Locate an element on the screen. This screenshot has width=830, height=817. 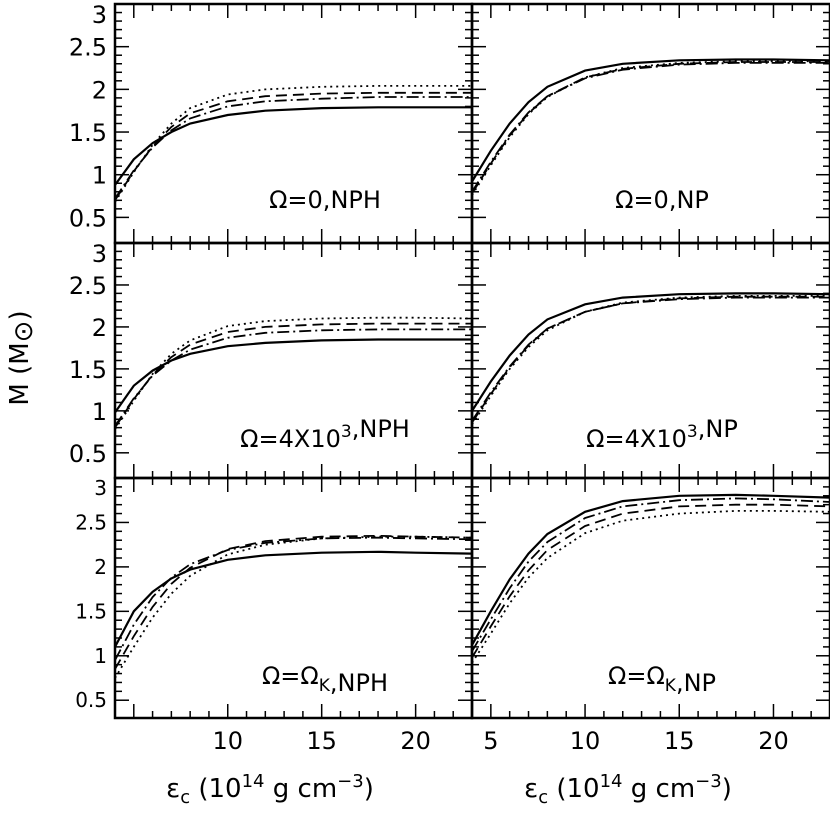
panel-2-2: Ω=4X103,NP is located at coordinates (650, 360).